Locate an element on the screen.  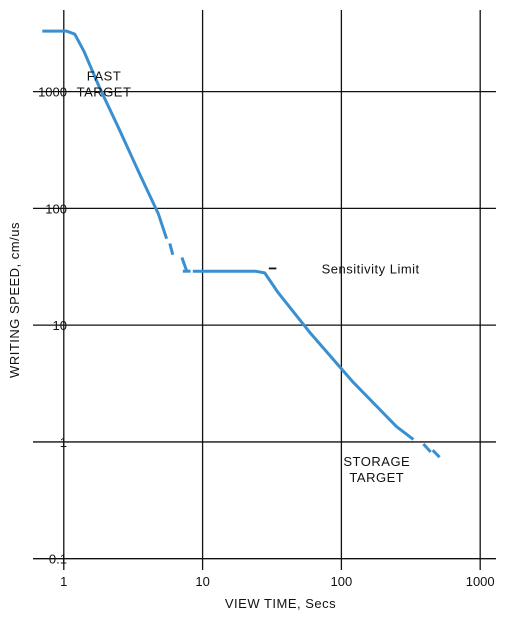
annotation-line: FAST is located at coordinates (104, 75).